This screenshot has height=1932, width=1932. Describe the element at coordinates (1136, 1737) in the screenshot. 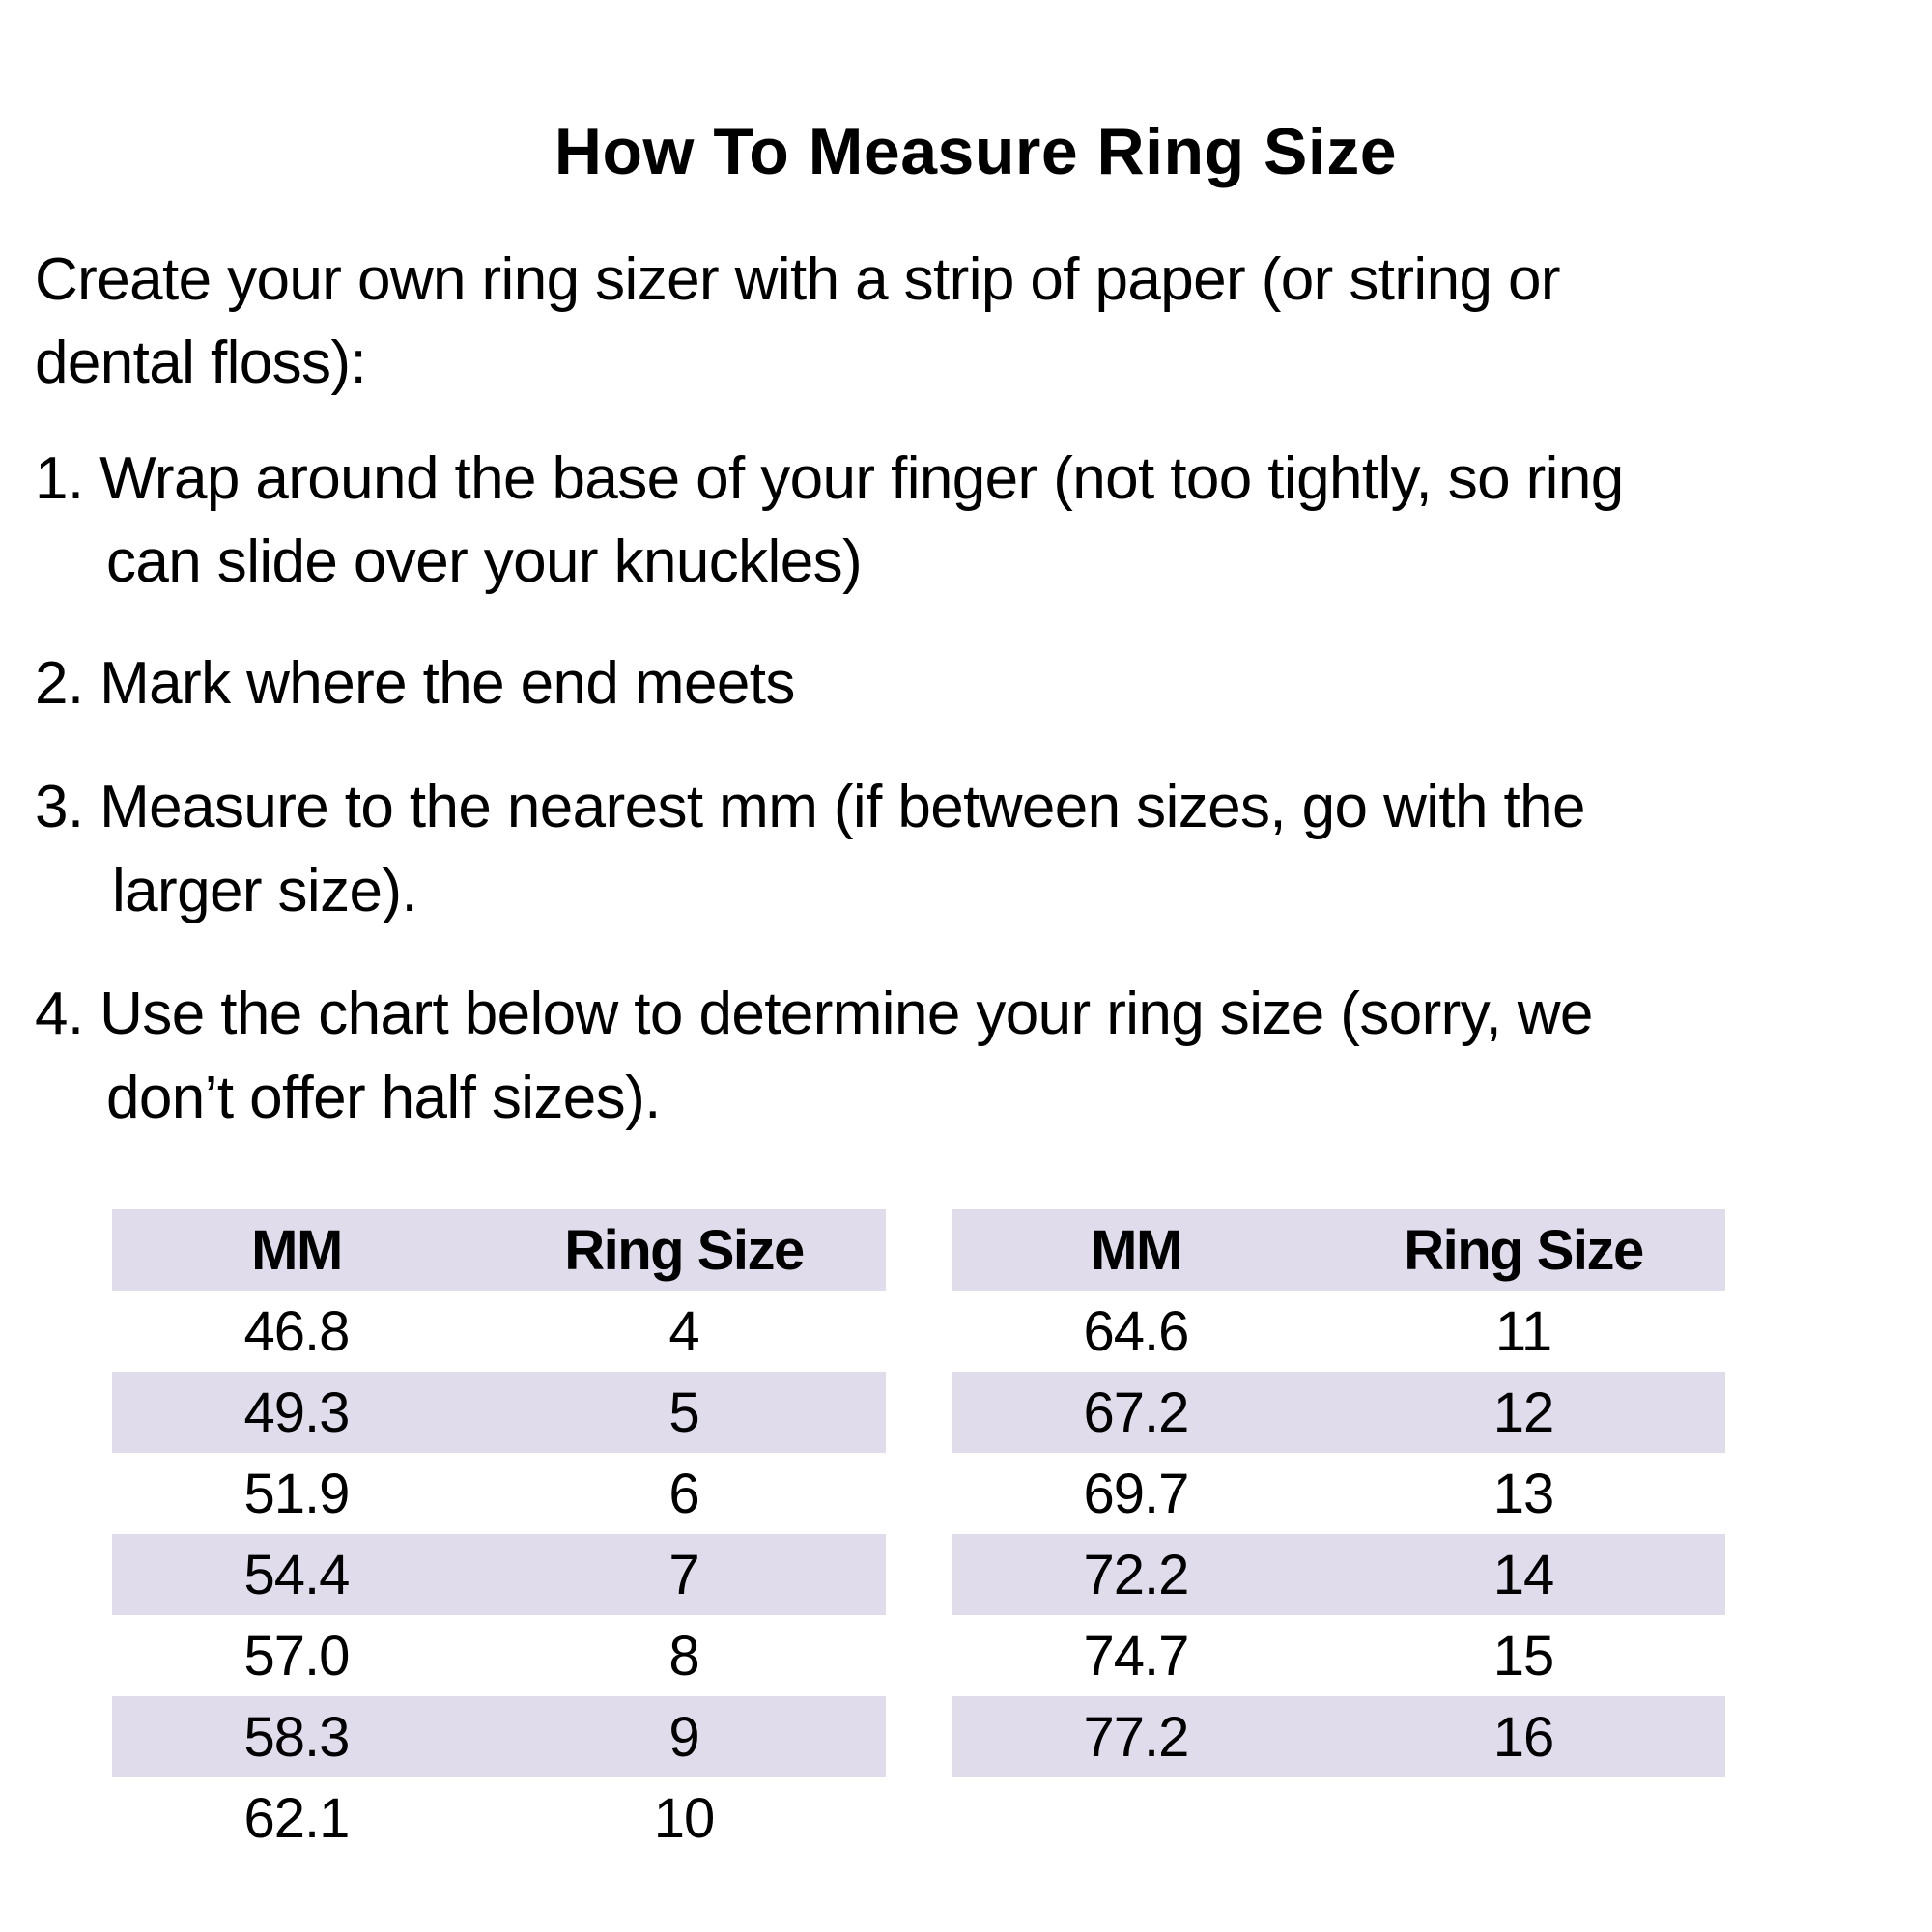

I see `mm-value: 77.2` at that location.